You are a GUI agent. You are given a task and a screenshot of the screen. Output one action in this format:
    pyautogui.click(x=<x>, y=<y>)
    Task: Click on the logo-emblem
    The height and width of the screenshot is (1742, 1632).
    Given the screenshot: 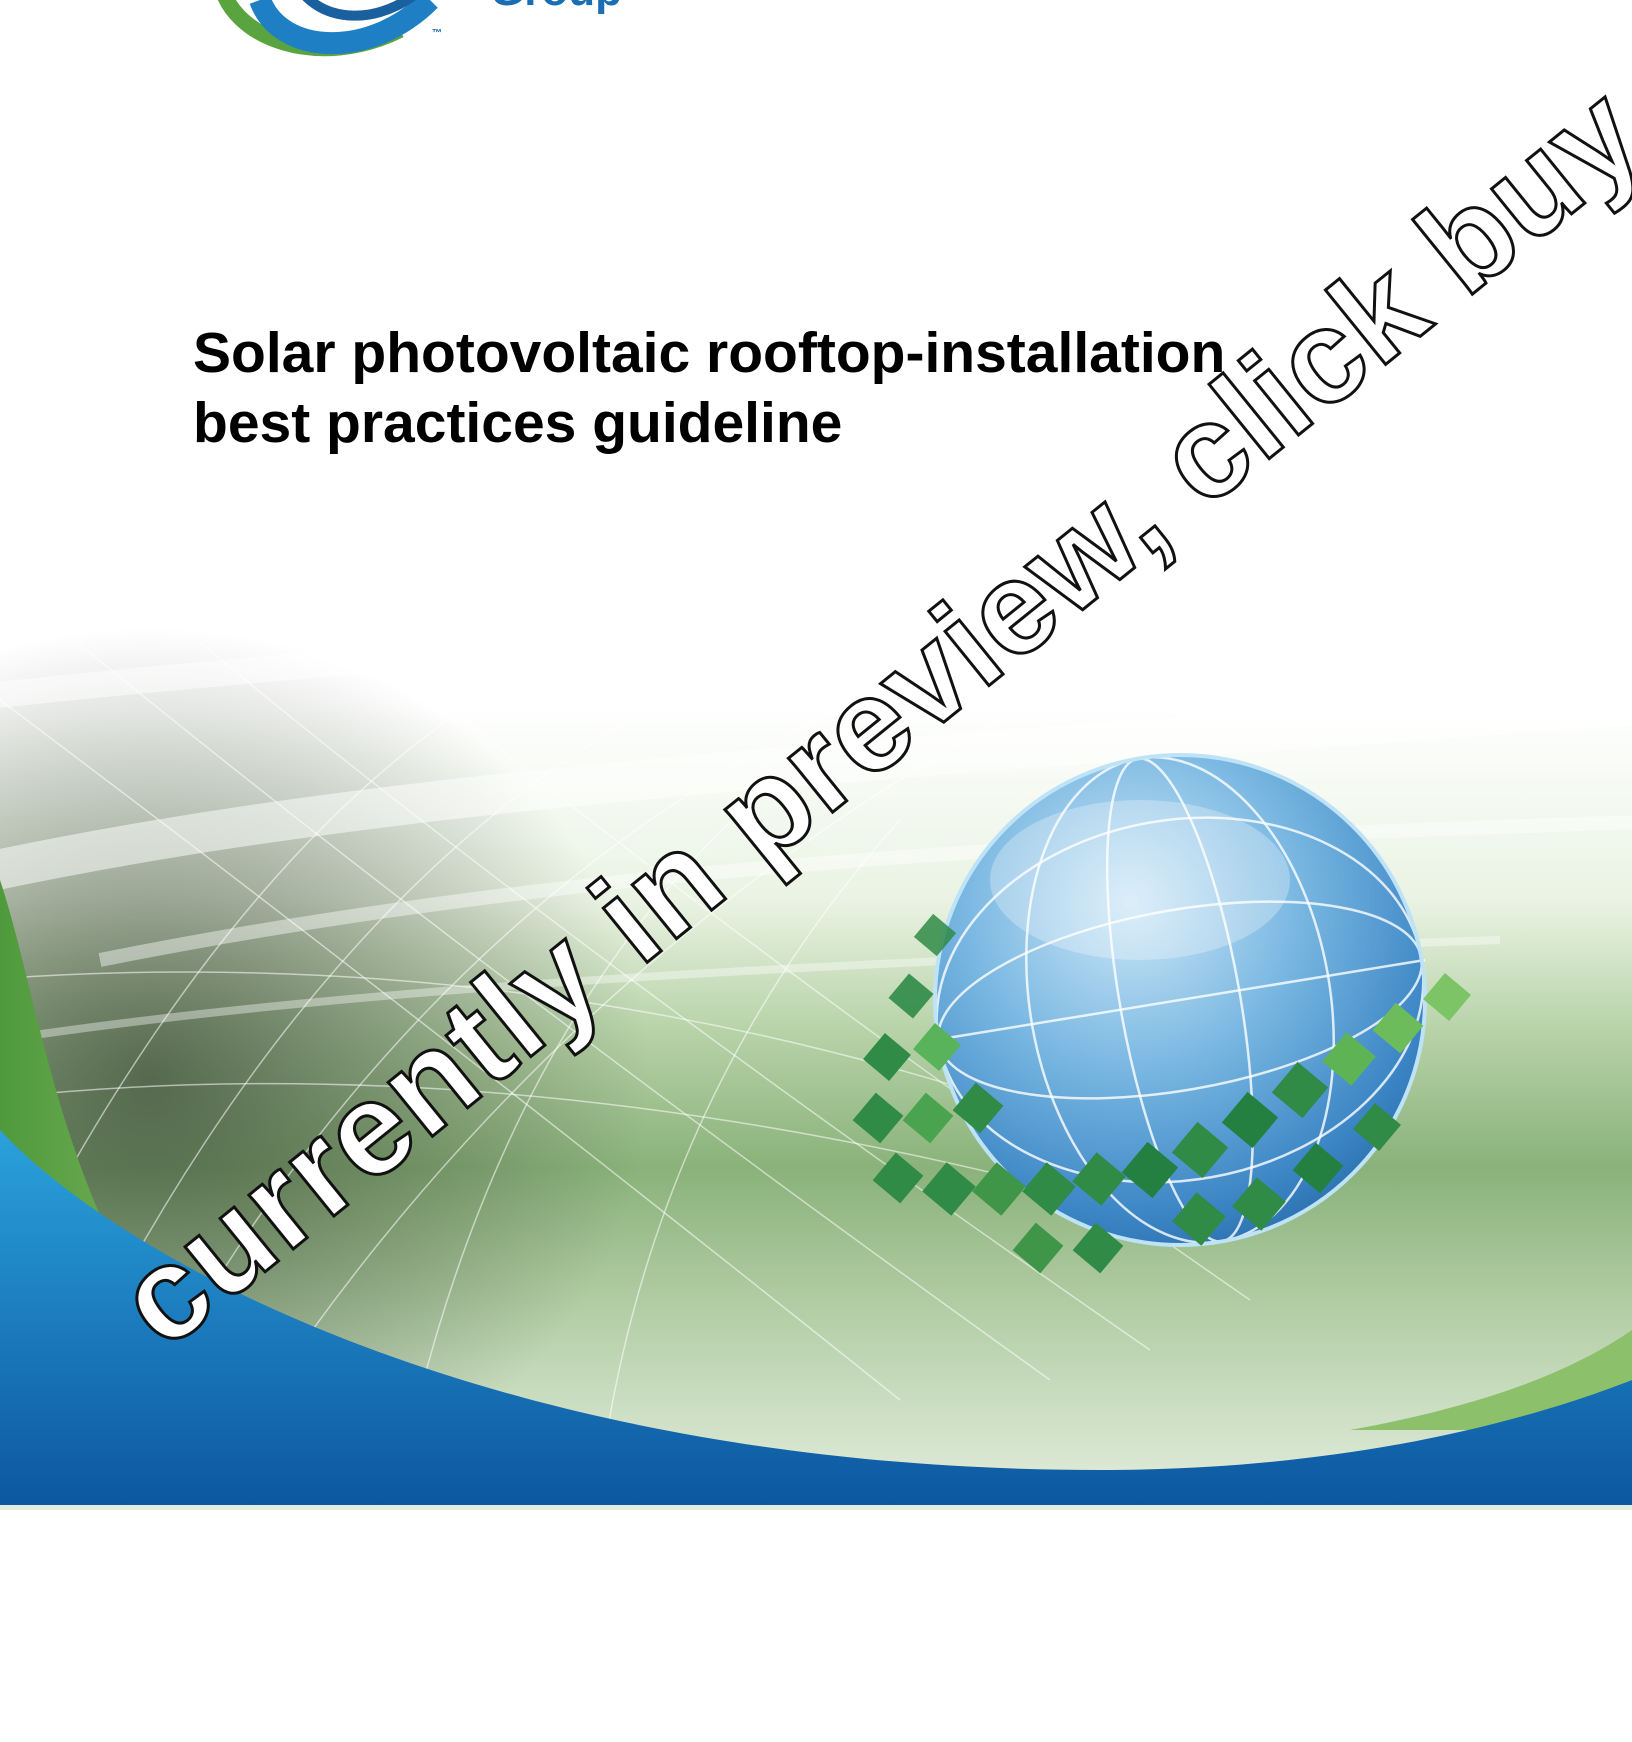 What is the action you would take?
    pyautogui.click(x=328, y=28)
    